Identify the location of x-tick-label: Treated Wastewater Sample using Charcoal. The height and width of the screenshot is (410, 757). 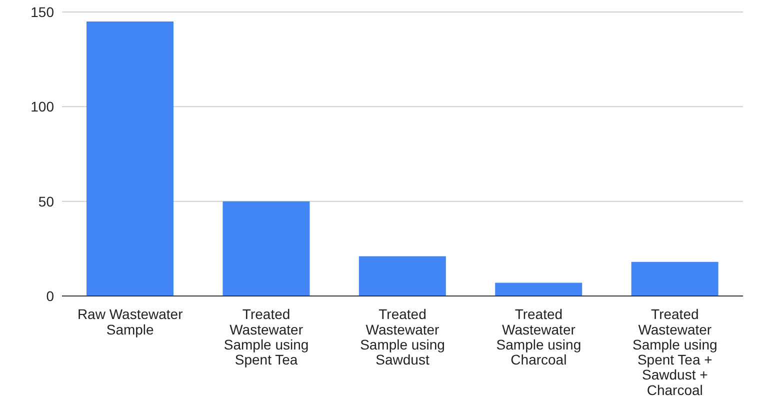
(539, 337).